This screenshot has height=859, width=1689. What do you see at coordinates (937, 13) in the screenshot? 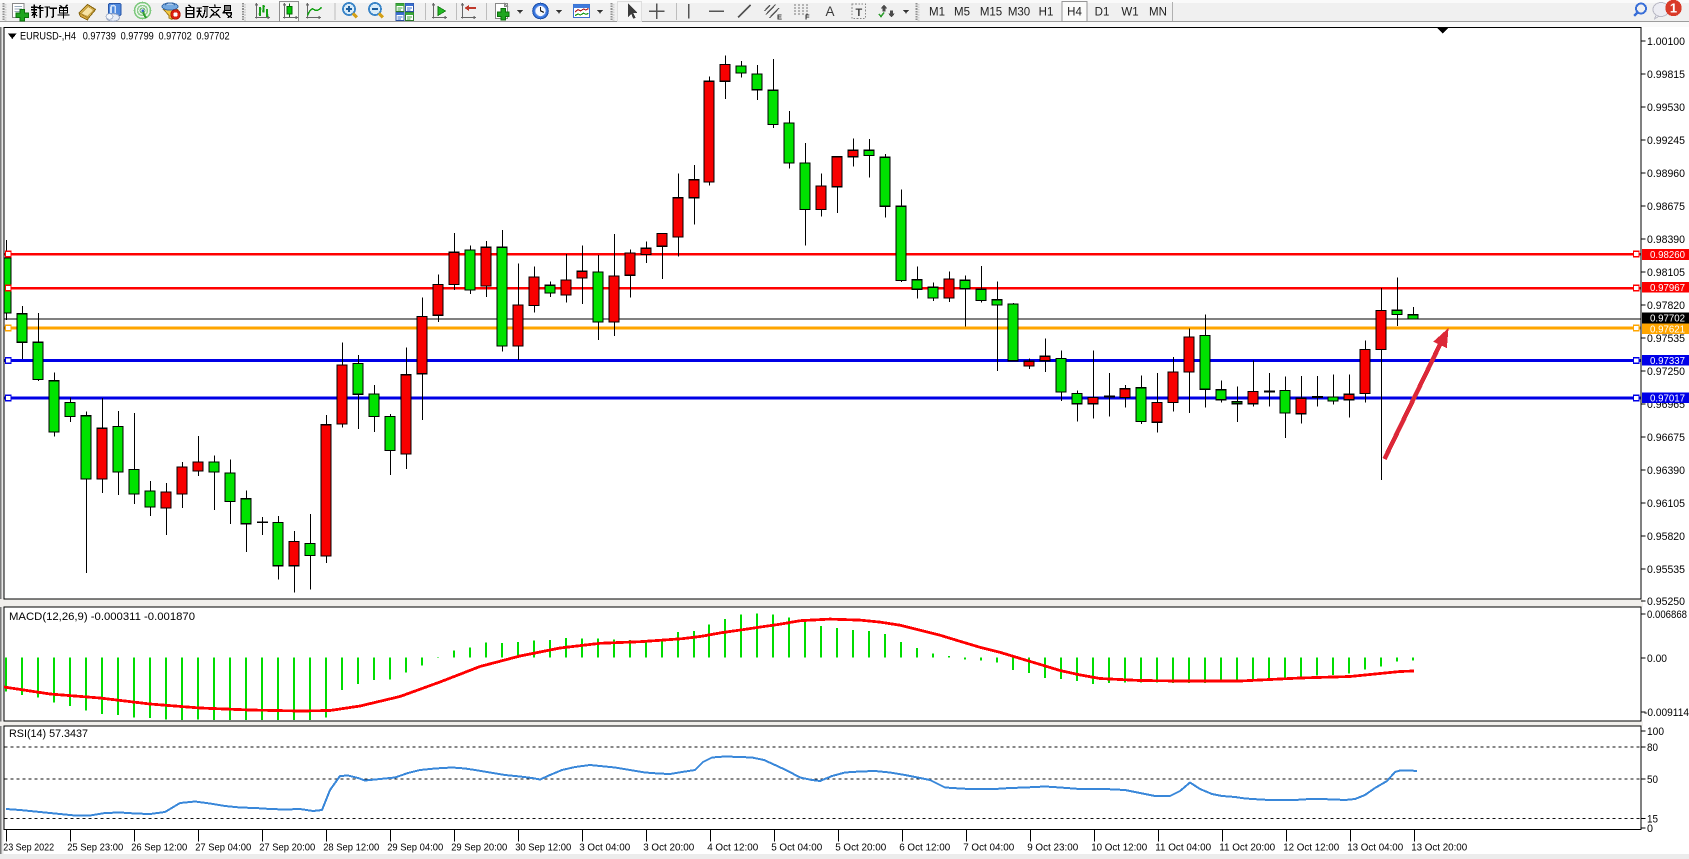
I see `svg-text: M1` at bounding box center [937, 13].